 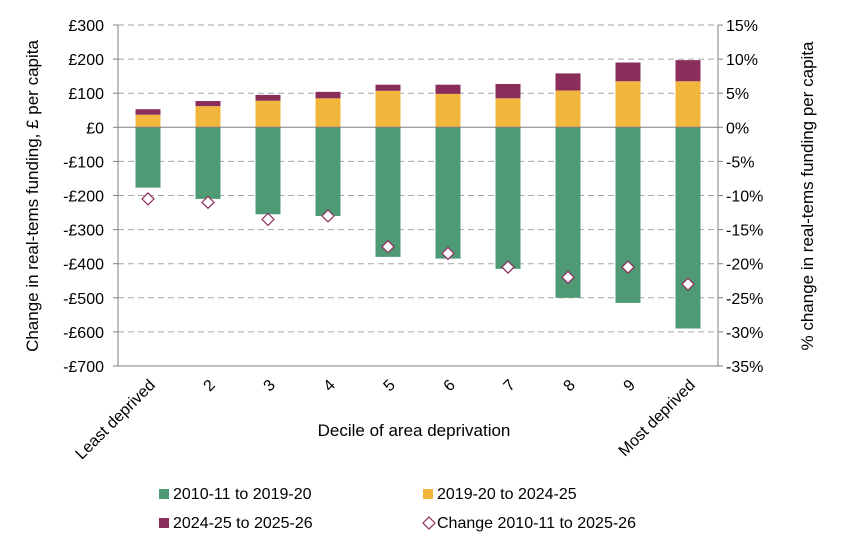 What do you see at coordinates (742, 60) in the screenshot?
I see `y2-tick-label: 10%` at bounding box center [742, 60].